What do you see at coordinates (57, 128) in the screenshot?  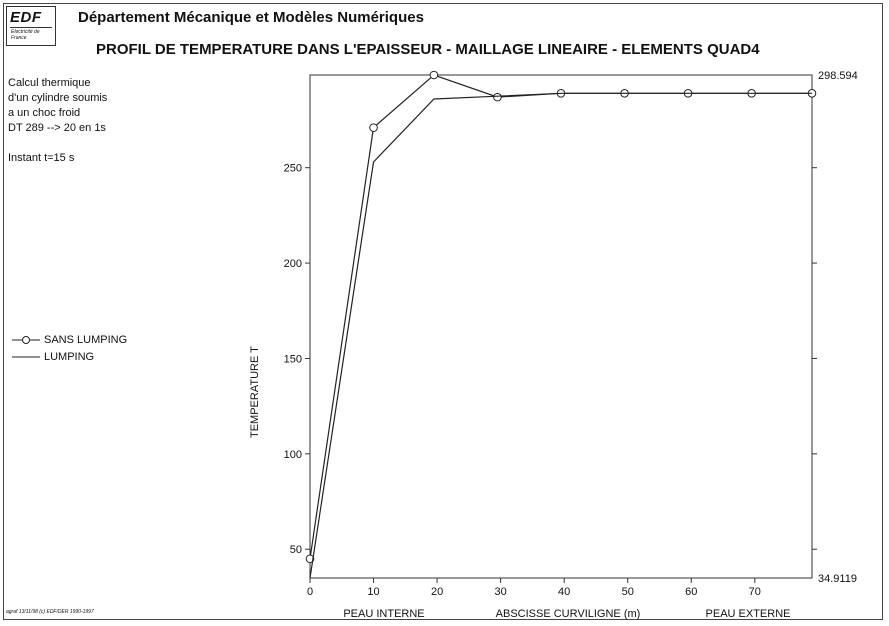 I see `info-line: DT 289 --> 20 en 1s` at bounding box center [57, 128].